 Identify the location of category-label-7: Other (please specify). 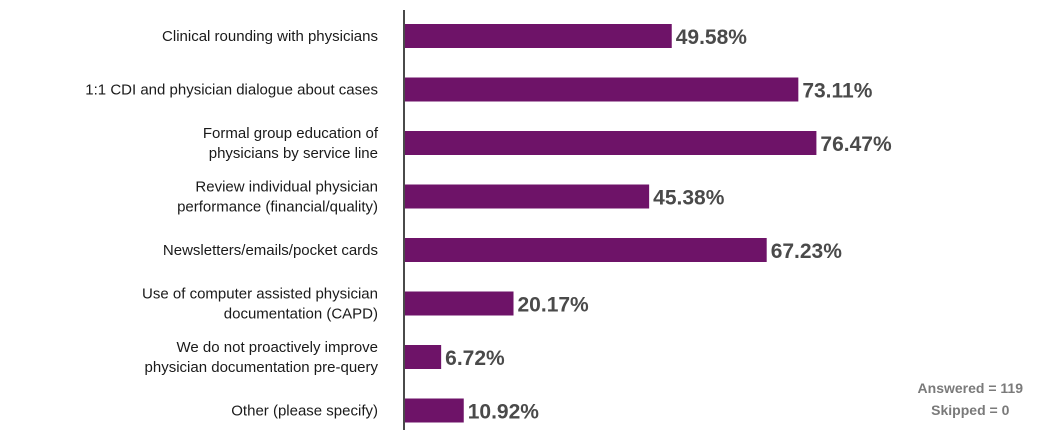
(304, 411).